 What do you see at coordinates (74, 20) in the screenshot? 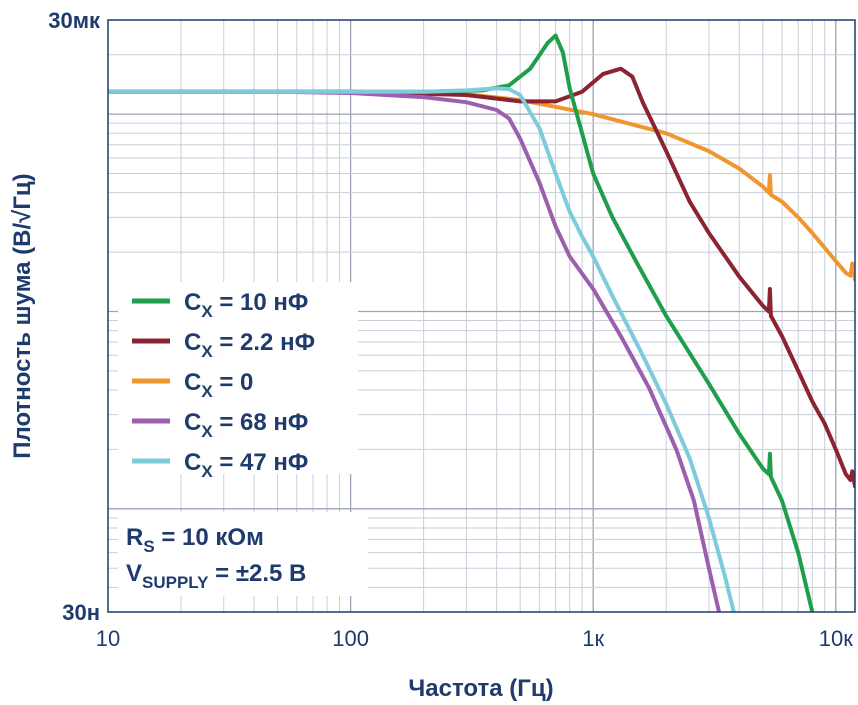
I see `y-tick-label: 30мк` at bounding box center [74, 20].